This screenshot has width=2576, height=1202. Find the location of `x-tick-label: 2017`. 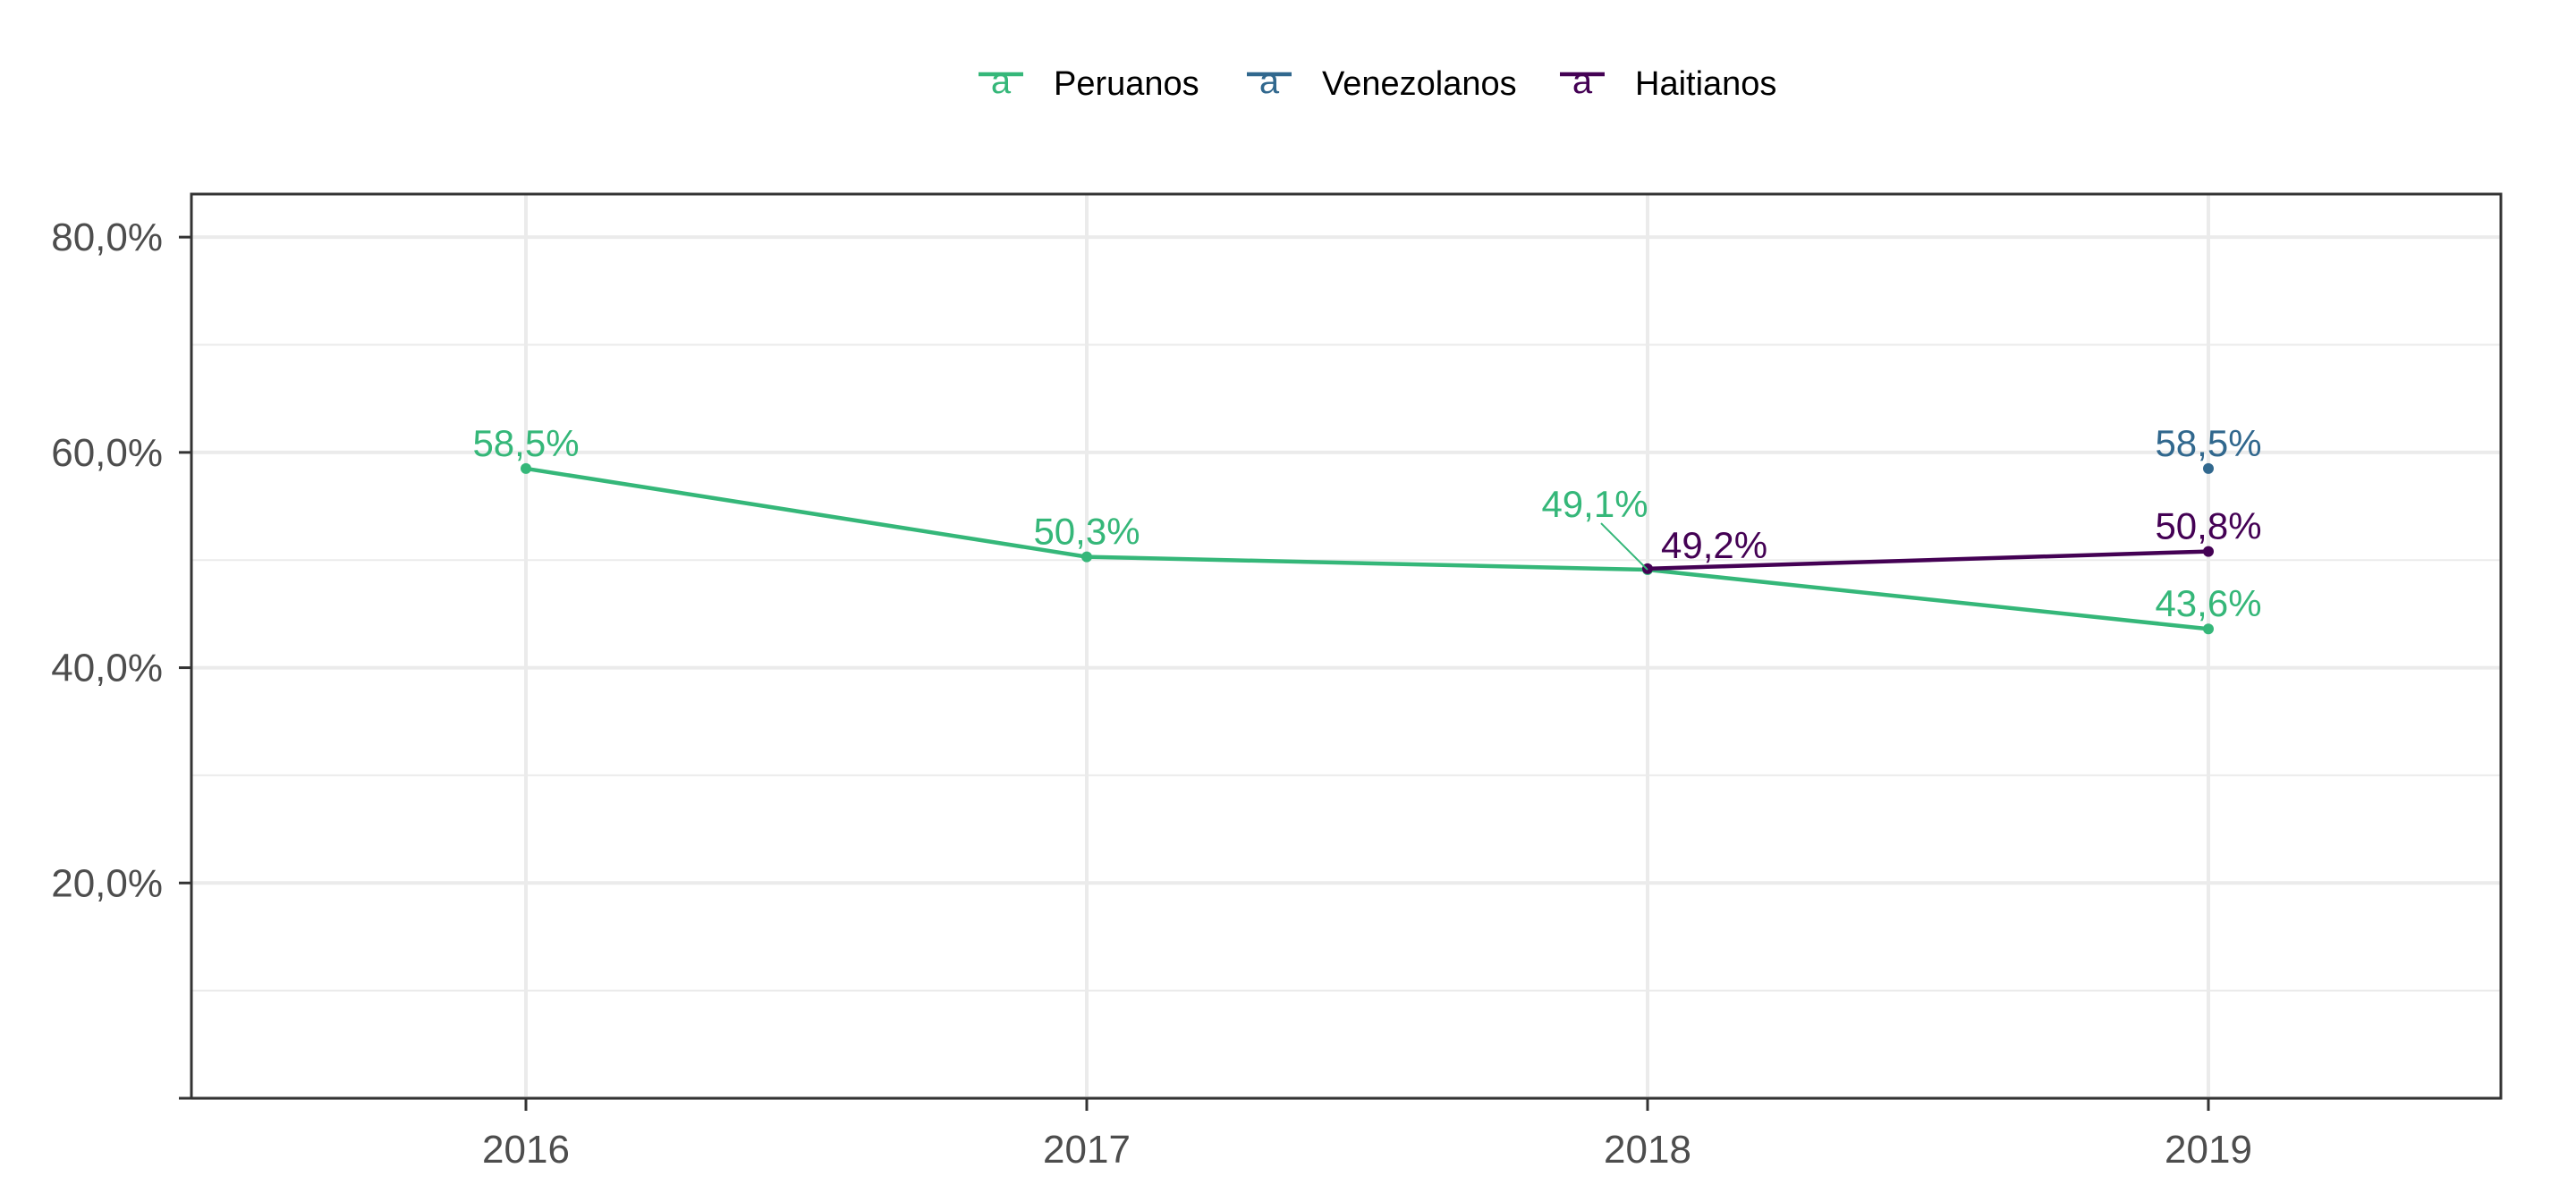

x-tick-label: 2017 is located at coordinates (1087, 1150).